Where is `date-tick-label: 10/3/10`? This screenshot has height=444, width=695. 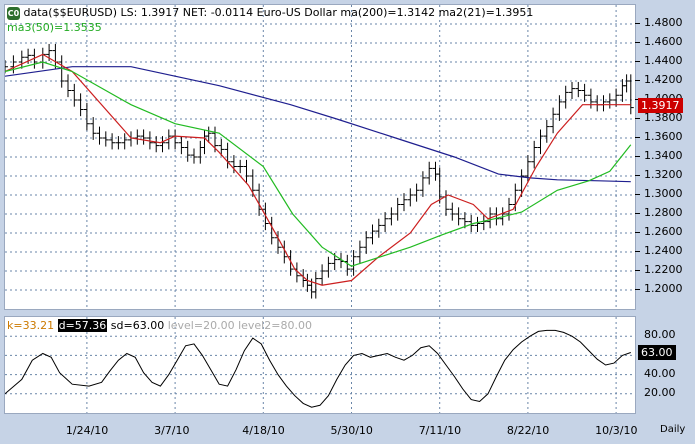 date-tick-label: 10/3/10 is located at coordinates (616, 430).